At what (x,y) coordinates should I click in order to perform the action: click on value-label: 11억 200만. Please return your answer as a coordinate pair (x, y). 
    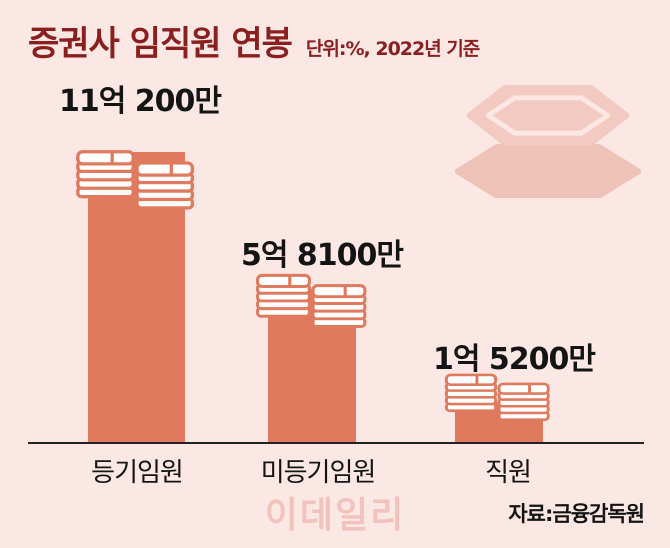
    Looking at the image, I should click on (140, 101).